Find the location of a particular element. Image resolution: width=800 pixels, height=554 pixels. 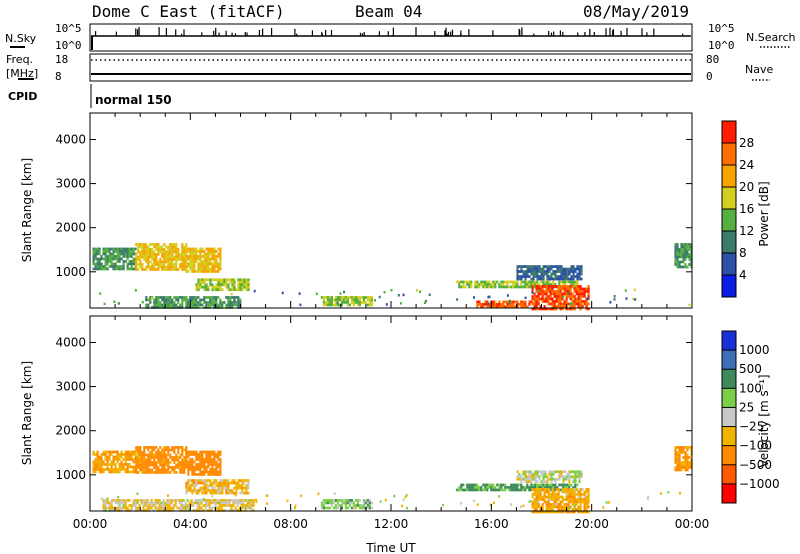

colorbar-tick-label: −500 is located at coordinates (755, 465).